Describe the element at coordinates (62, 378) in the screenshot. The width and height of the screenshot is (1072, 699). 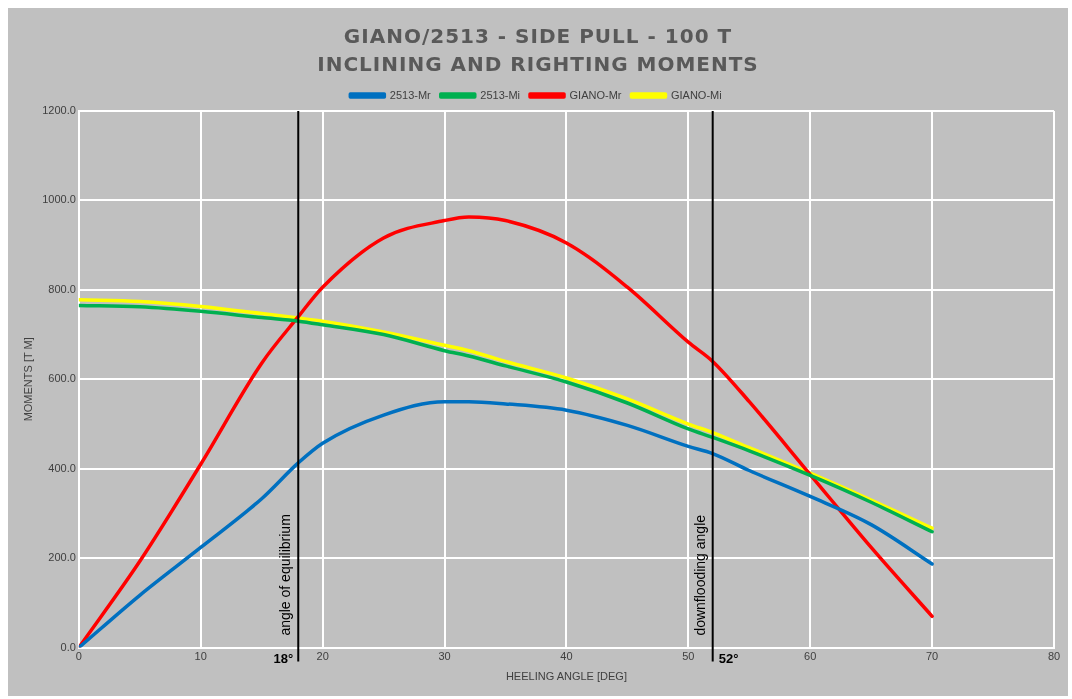
I see `y-tick-label: 600.0` at that location.